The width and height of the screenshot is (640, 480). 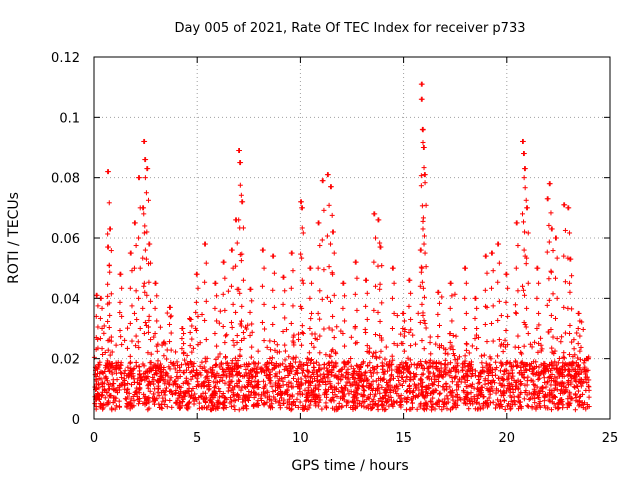 I want to click on x-tick-labels: 0 5 10 15 20 25, so click(x=354, y=438).